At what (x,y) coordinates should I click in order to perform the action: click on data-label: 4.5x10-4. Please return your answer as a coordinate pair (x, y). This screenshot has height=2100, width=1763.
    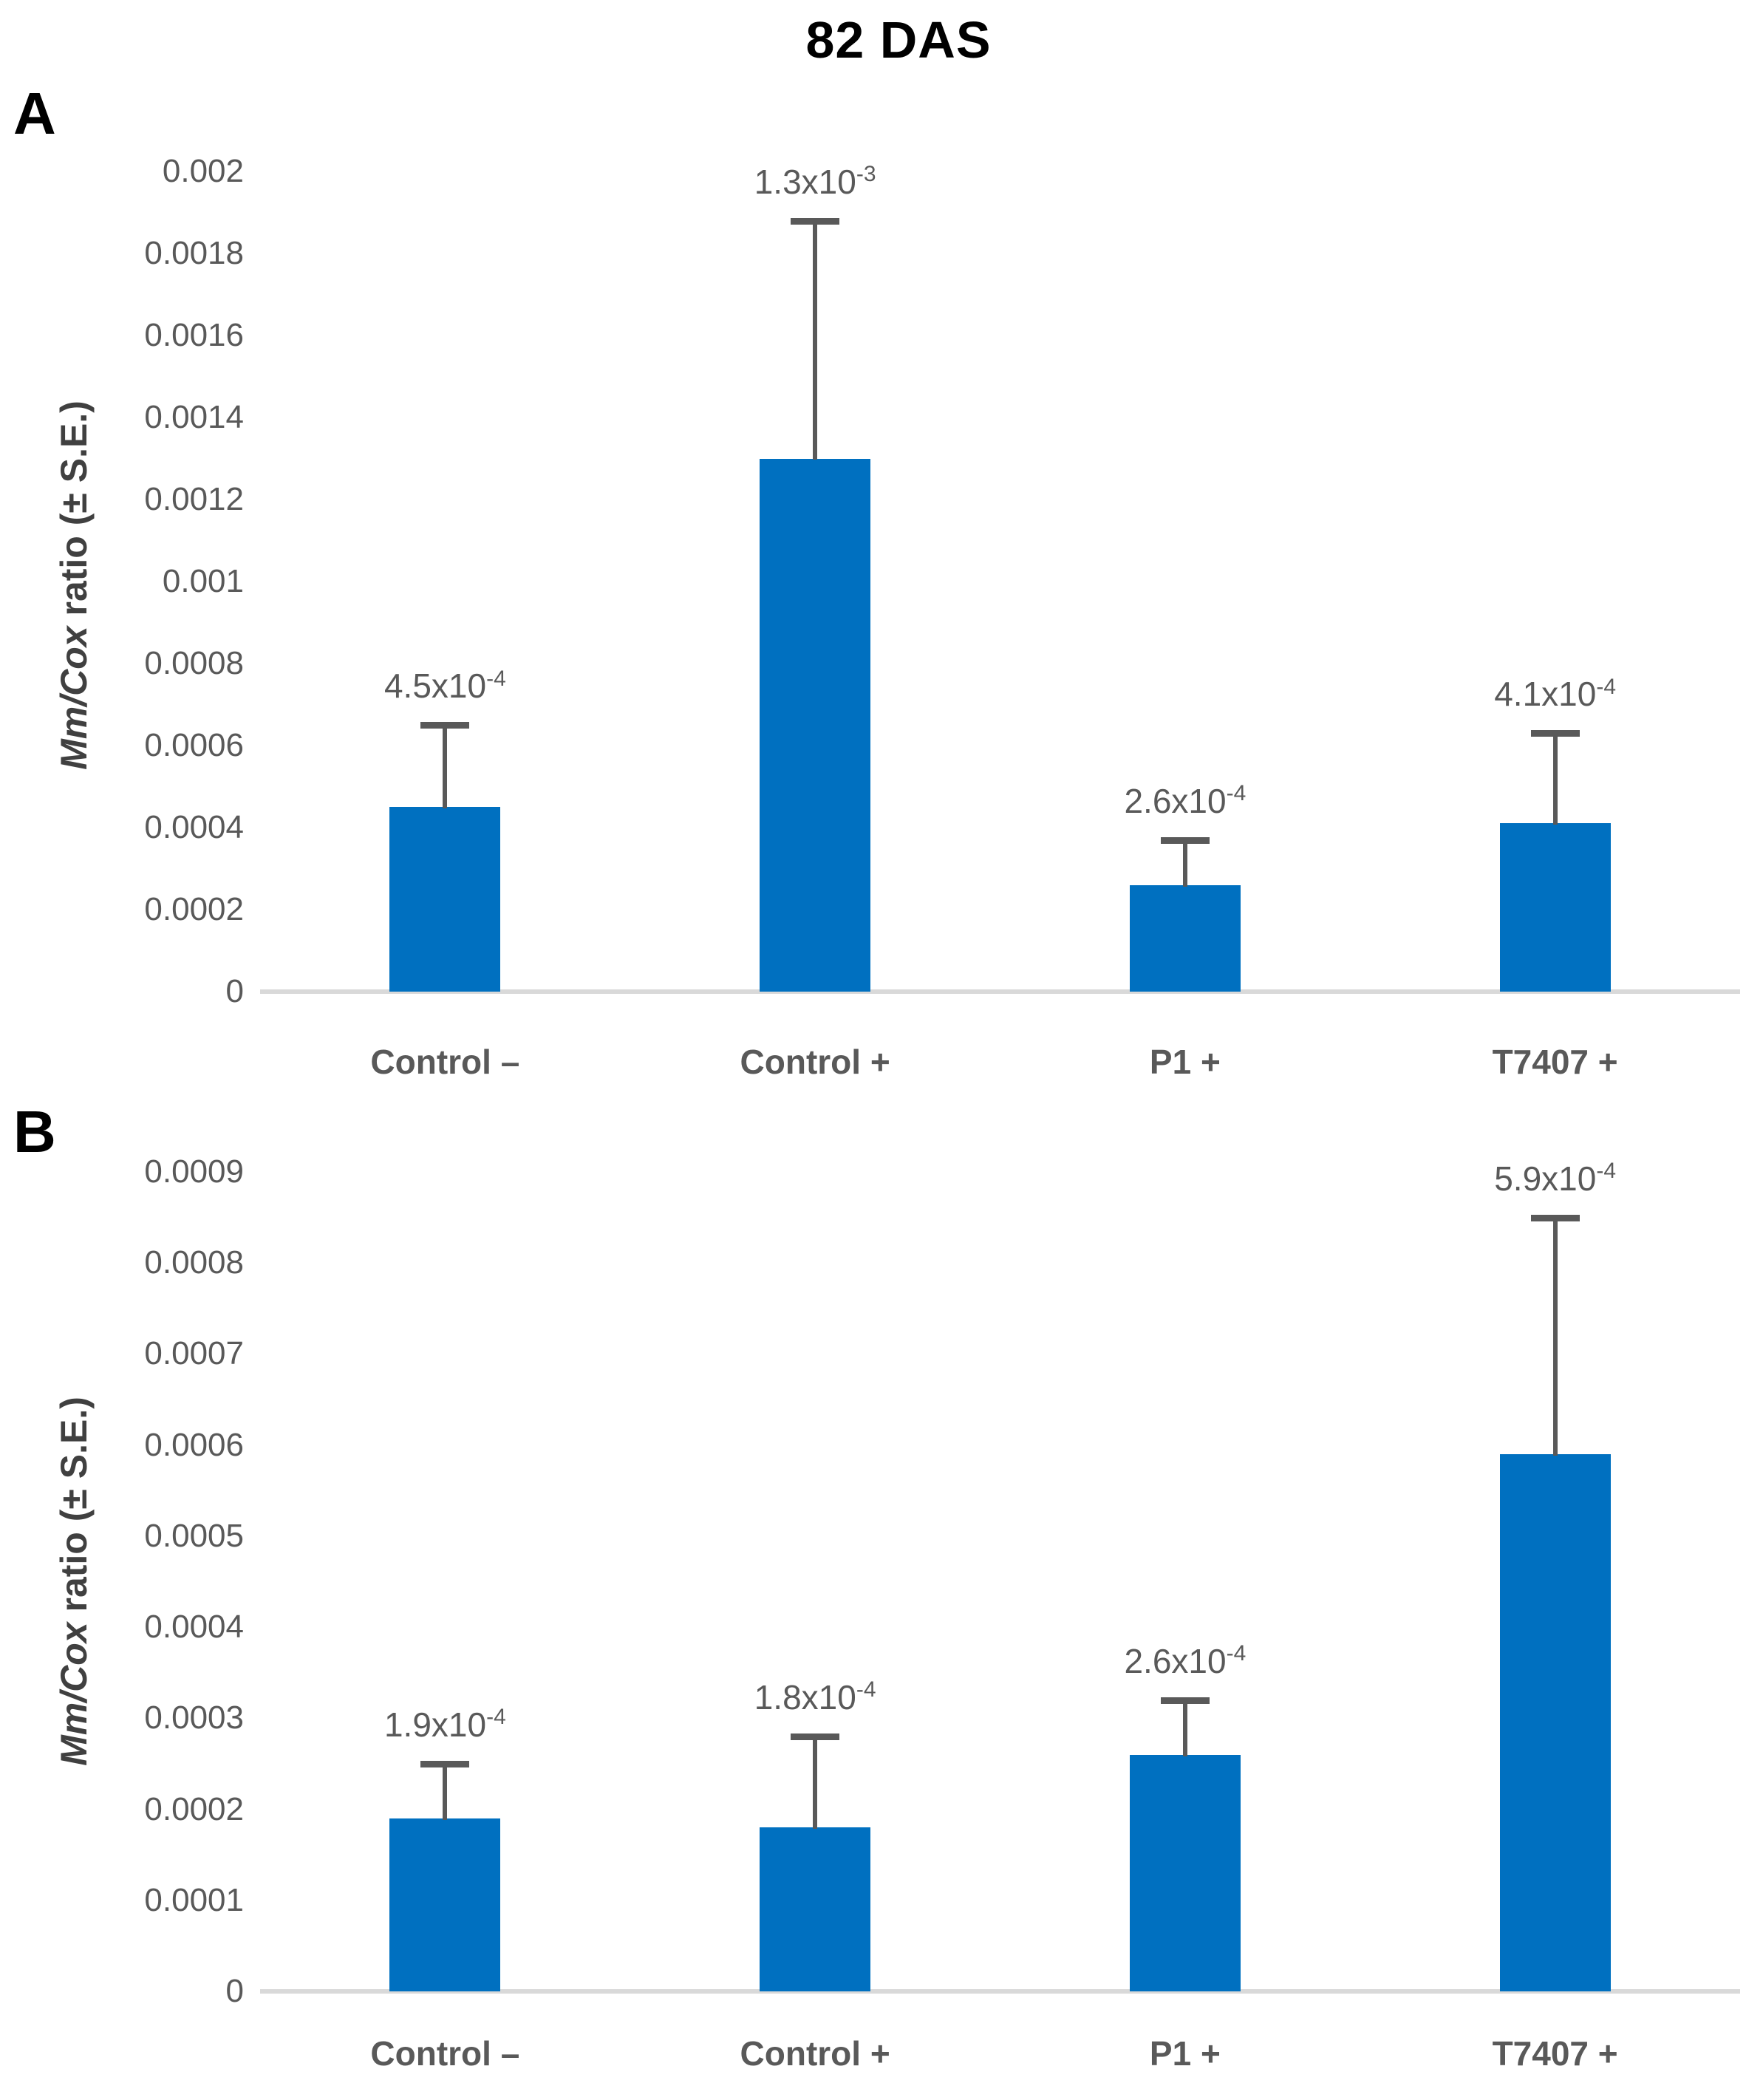
    Looking at the image, I should click on (445, 686).